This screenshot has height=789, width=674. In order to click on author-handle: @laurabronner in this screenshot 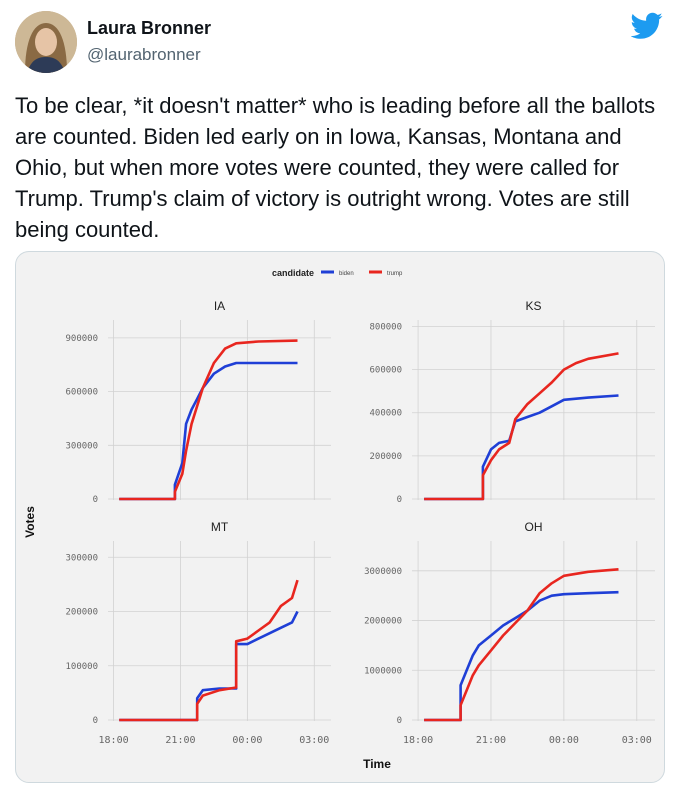, I will do `click(144, 54)`.